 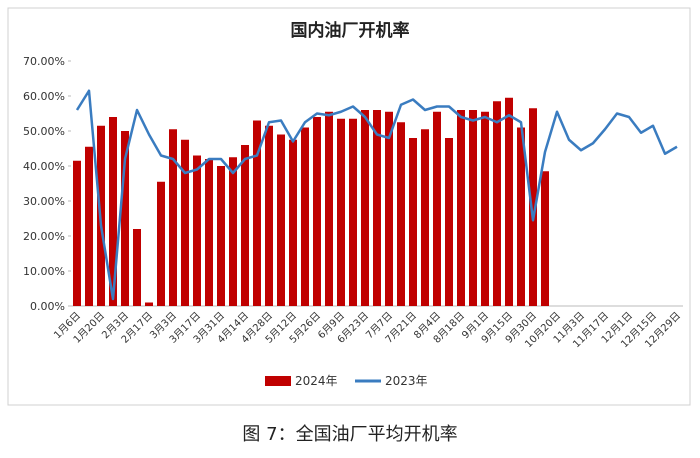 I want to click on y-tick-label: 60.00%, so click(x=44, y=96).